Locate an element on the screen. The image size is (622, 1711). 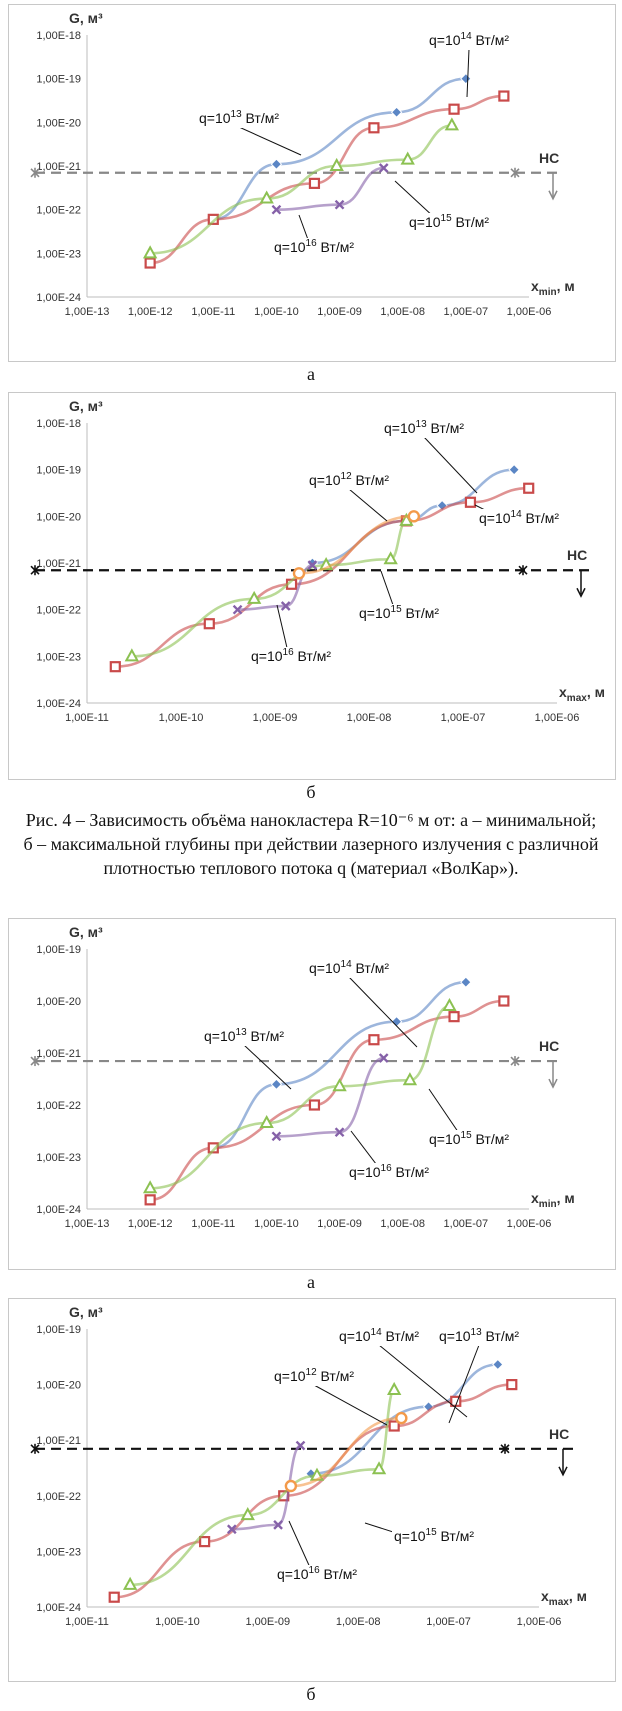
x-tick-label: 1,00E-12 is located at coordinates (150, 312).